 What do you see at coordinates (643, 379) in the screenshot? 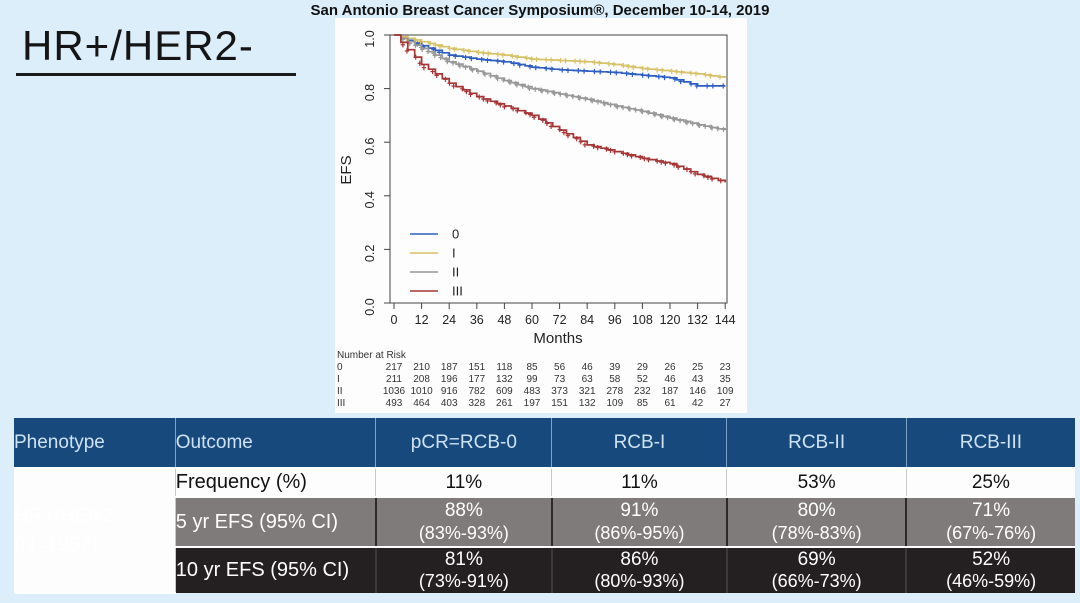
I see `risk-value: 52` at bounding box center [643, 379].